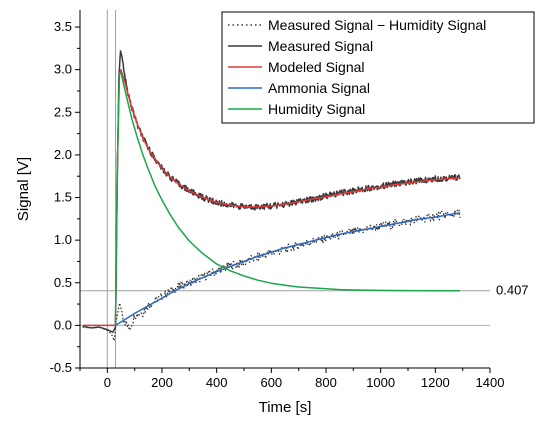 The width and height of the screenshot is (550, 430). Describe the element at coordinates (63, 239) in the screenshot. I see `y-tick-label: 1.0` at that location.